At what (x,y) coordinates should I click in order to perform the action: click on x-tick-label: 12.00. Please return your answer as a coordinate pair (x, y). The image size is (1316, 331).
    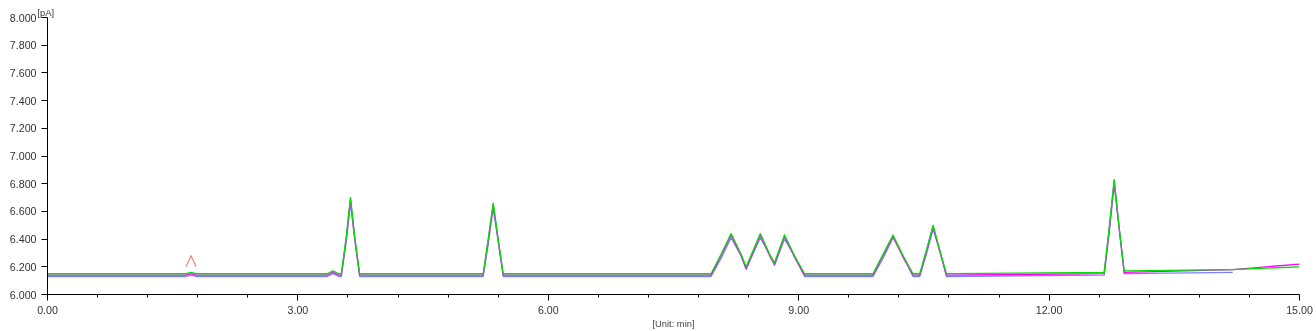
    Looking at the image, I should click on (1049, 309).